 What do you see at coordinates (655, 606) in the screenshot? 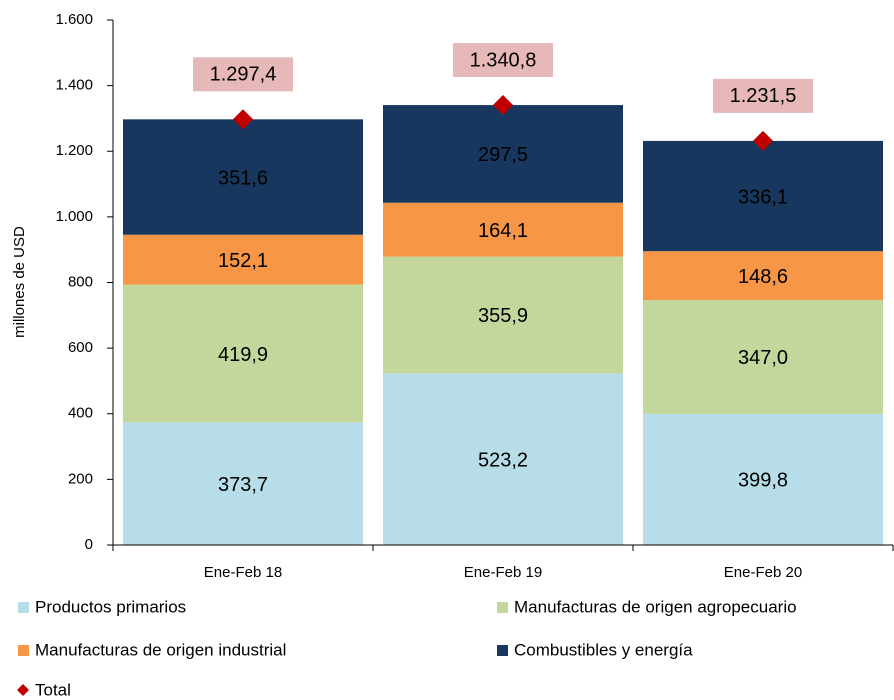
I see `legend-label: Manufacturas de origen agropecuario` at bounding box center [655, 606].